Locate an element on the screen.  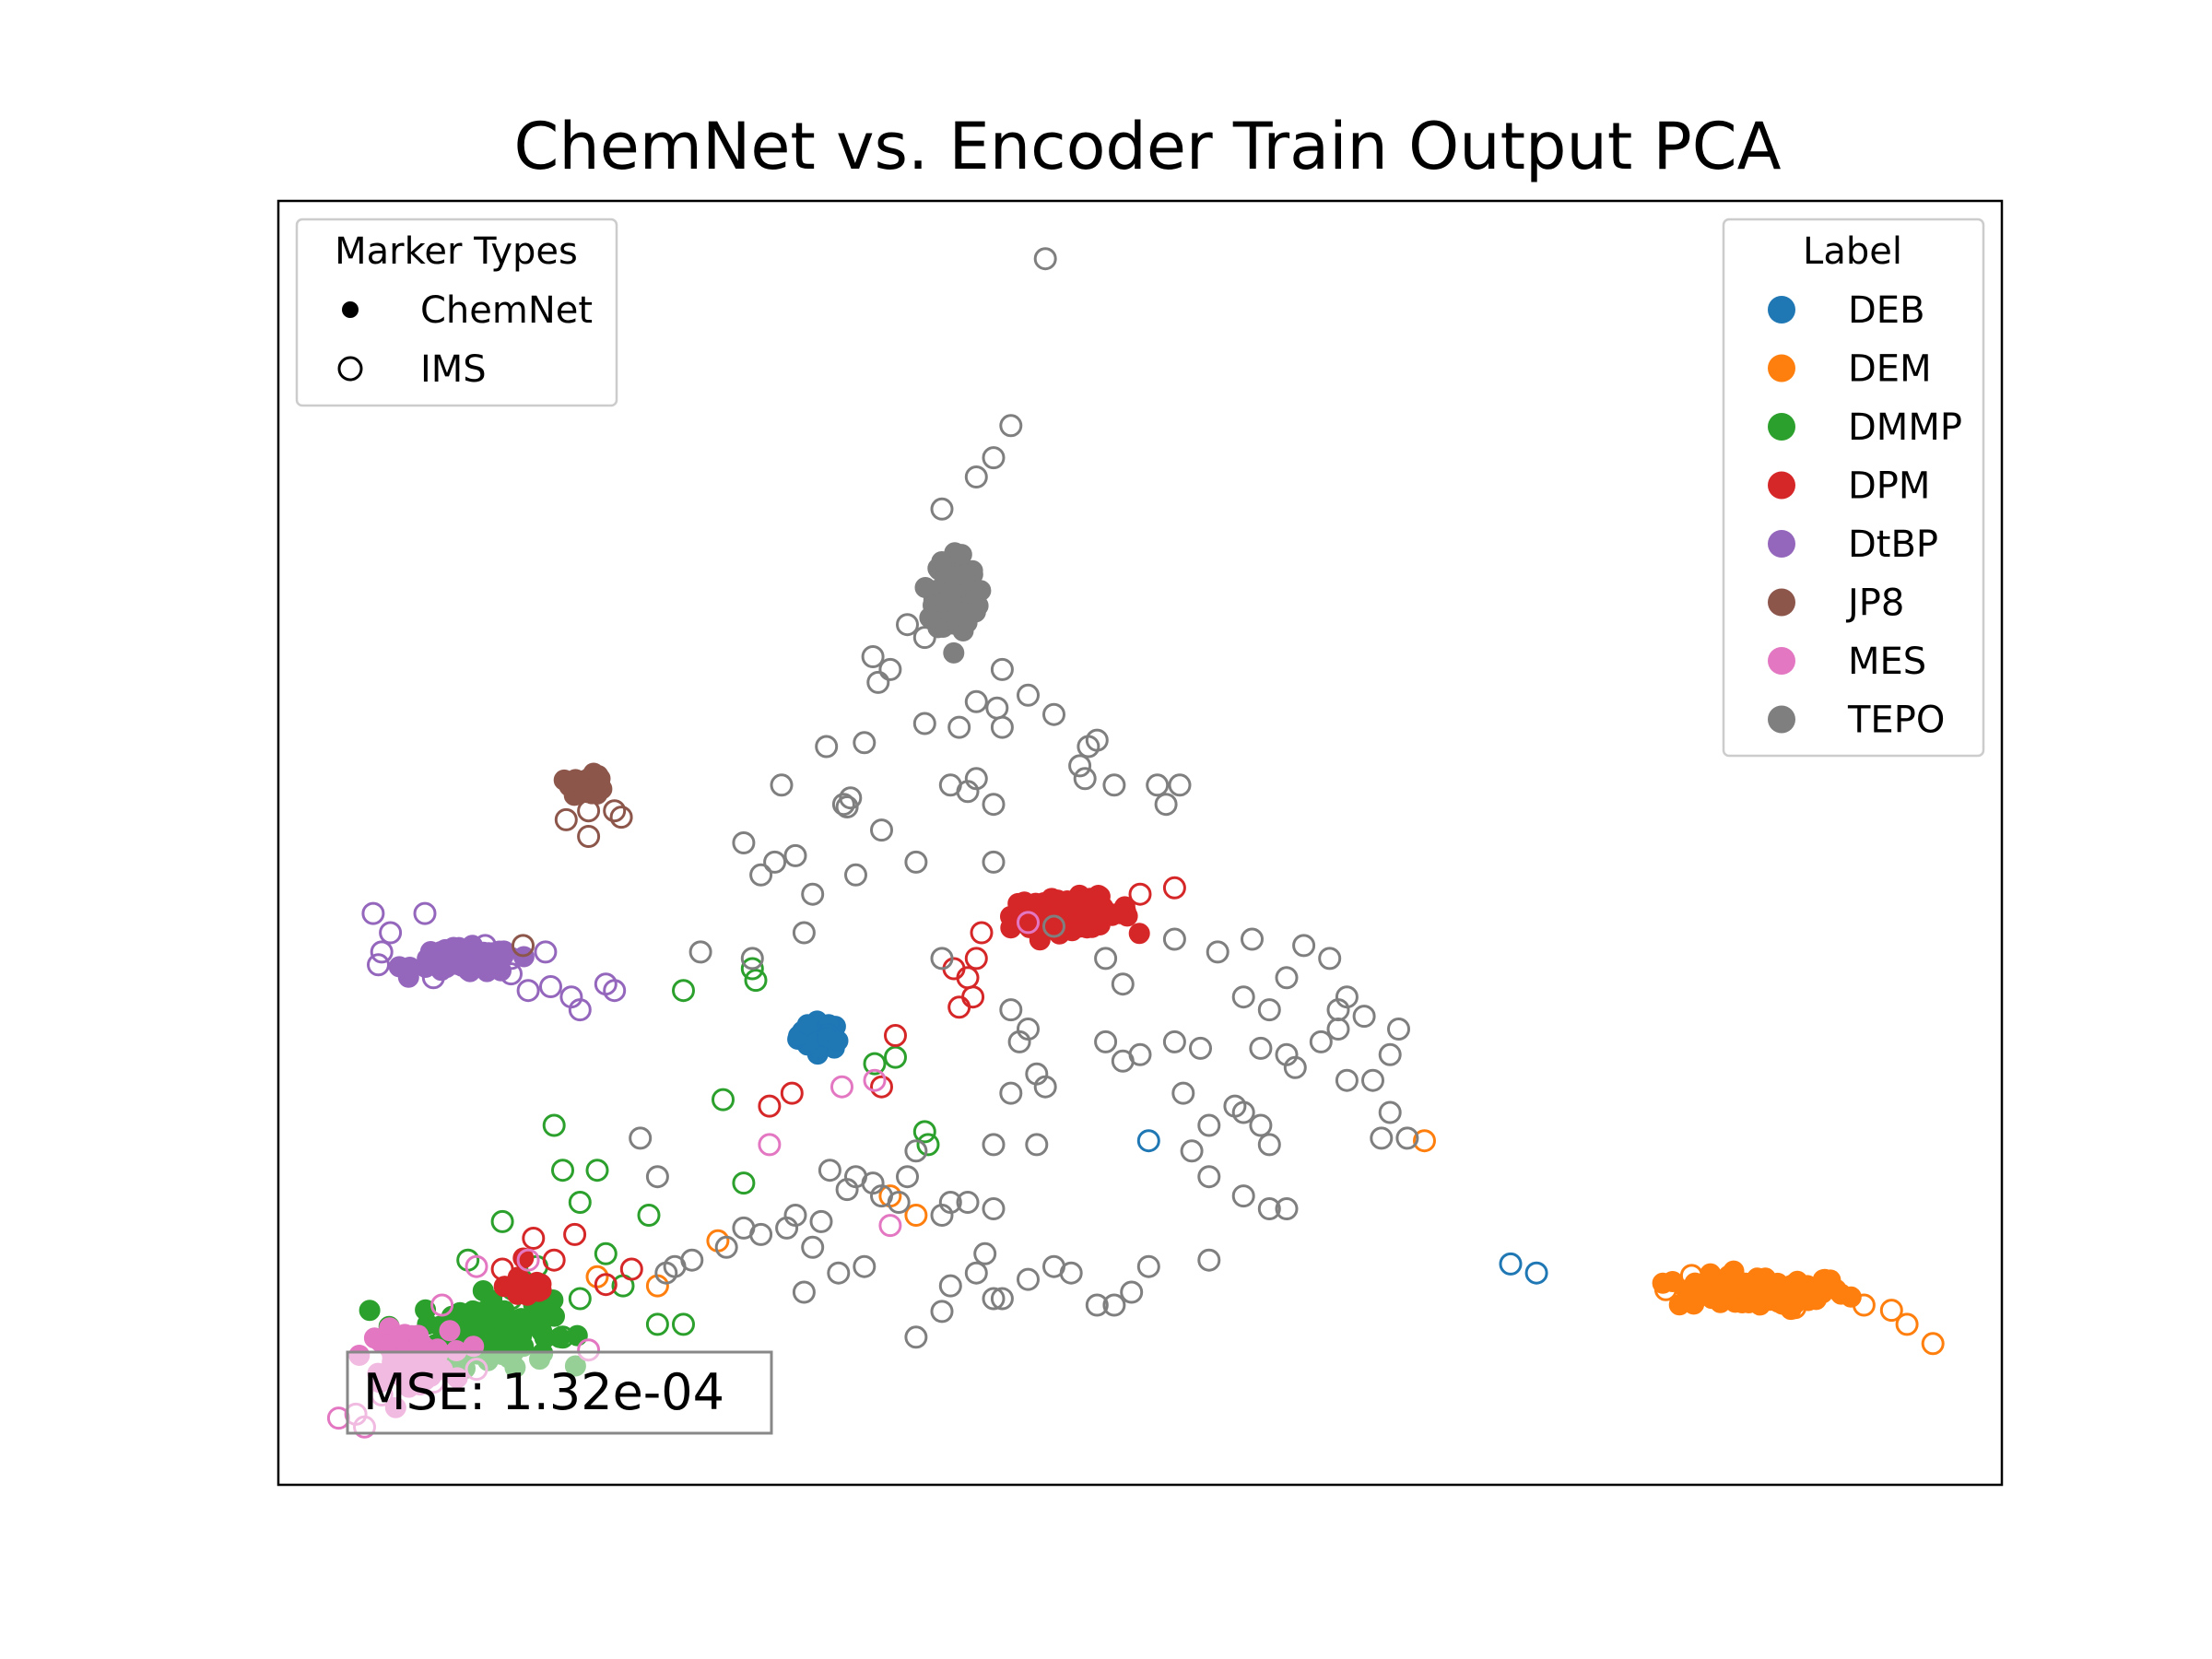
legend-label-dpm: DPM is located at coordinates (1889, 486).